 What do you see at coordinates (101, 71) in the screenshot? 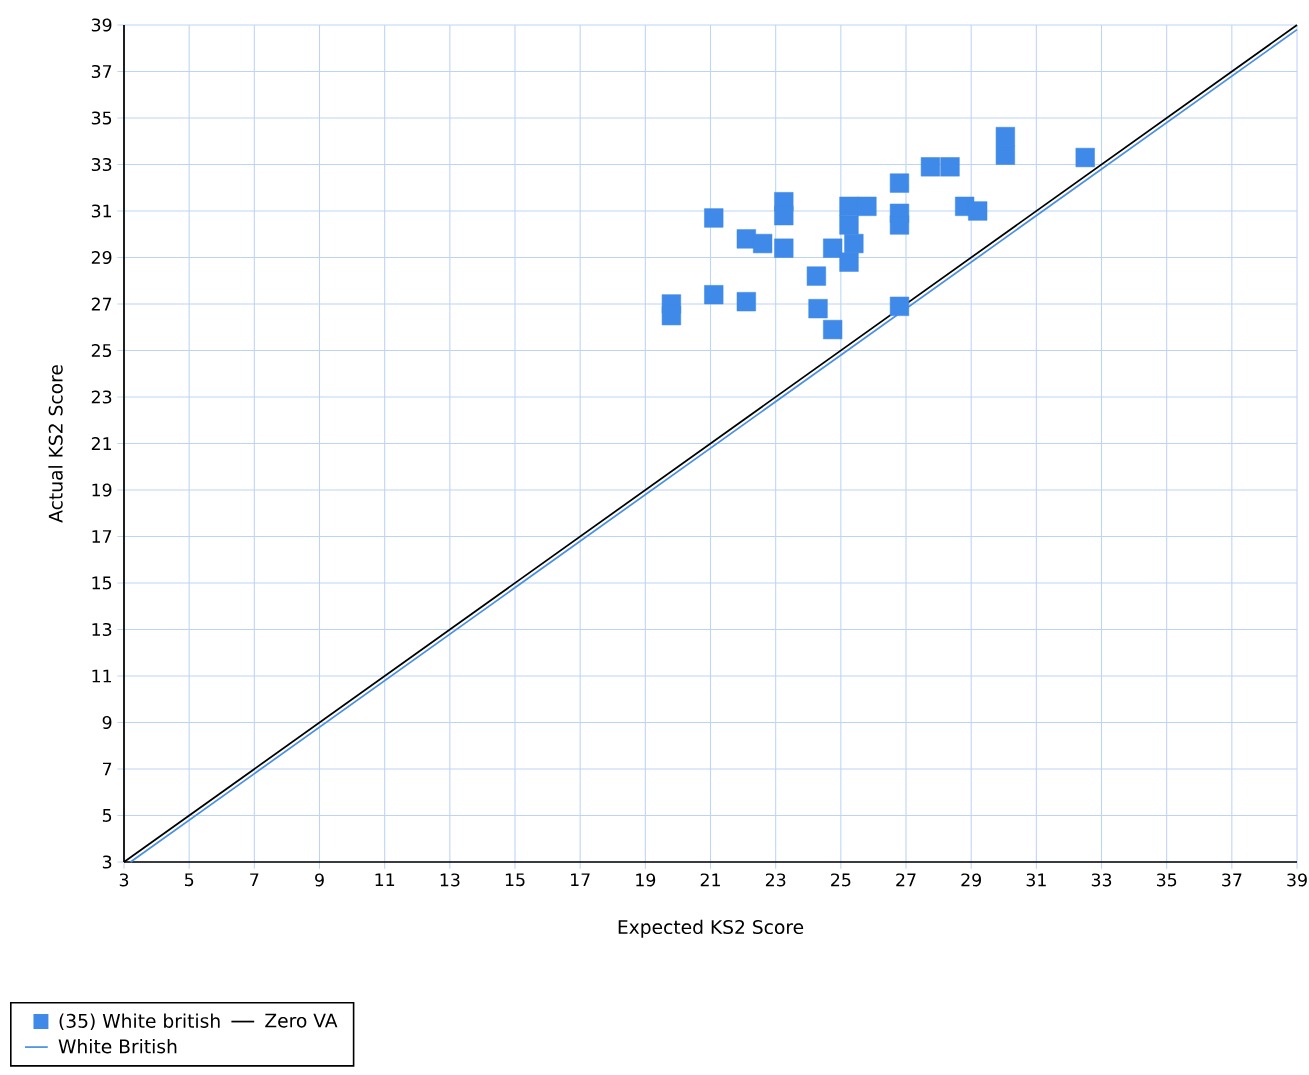
I see `y-tick-label: 37` at bounding box center [101, 71].